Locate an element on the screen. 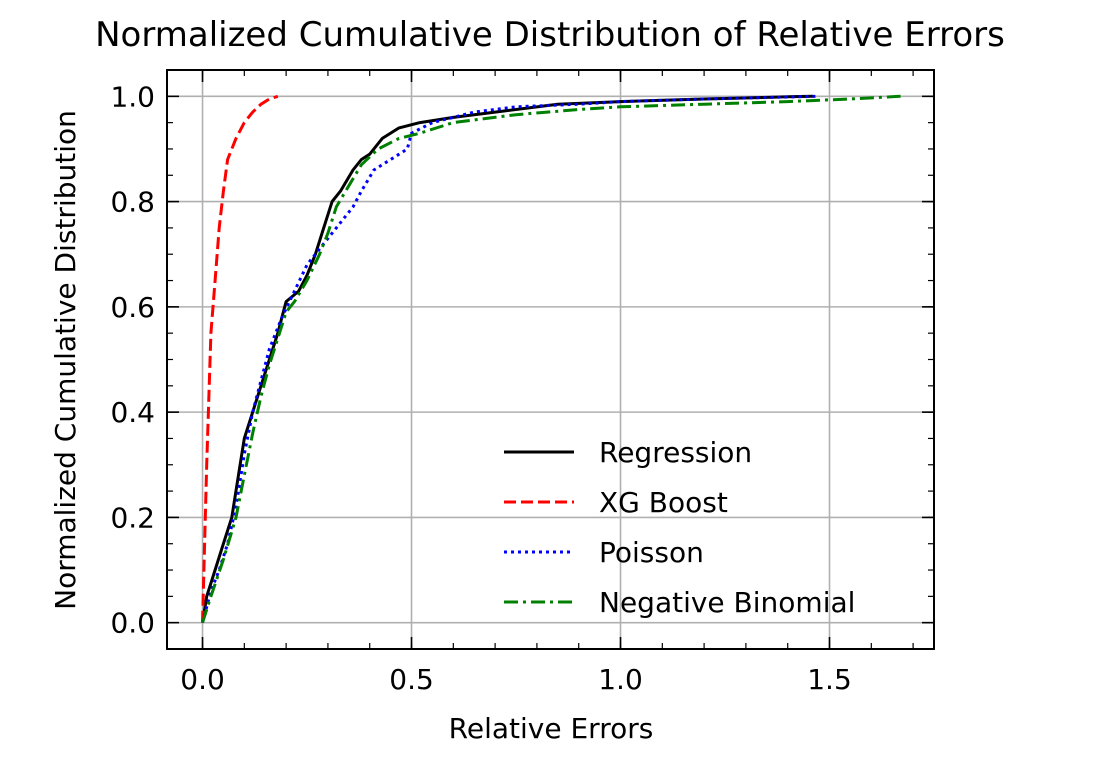 Image resolution: width=1101 pixels, height=760 pixels. y-tick-label: 1.0 is located at coordinates (132, 96).